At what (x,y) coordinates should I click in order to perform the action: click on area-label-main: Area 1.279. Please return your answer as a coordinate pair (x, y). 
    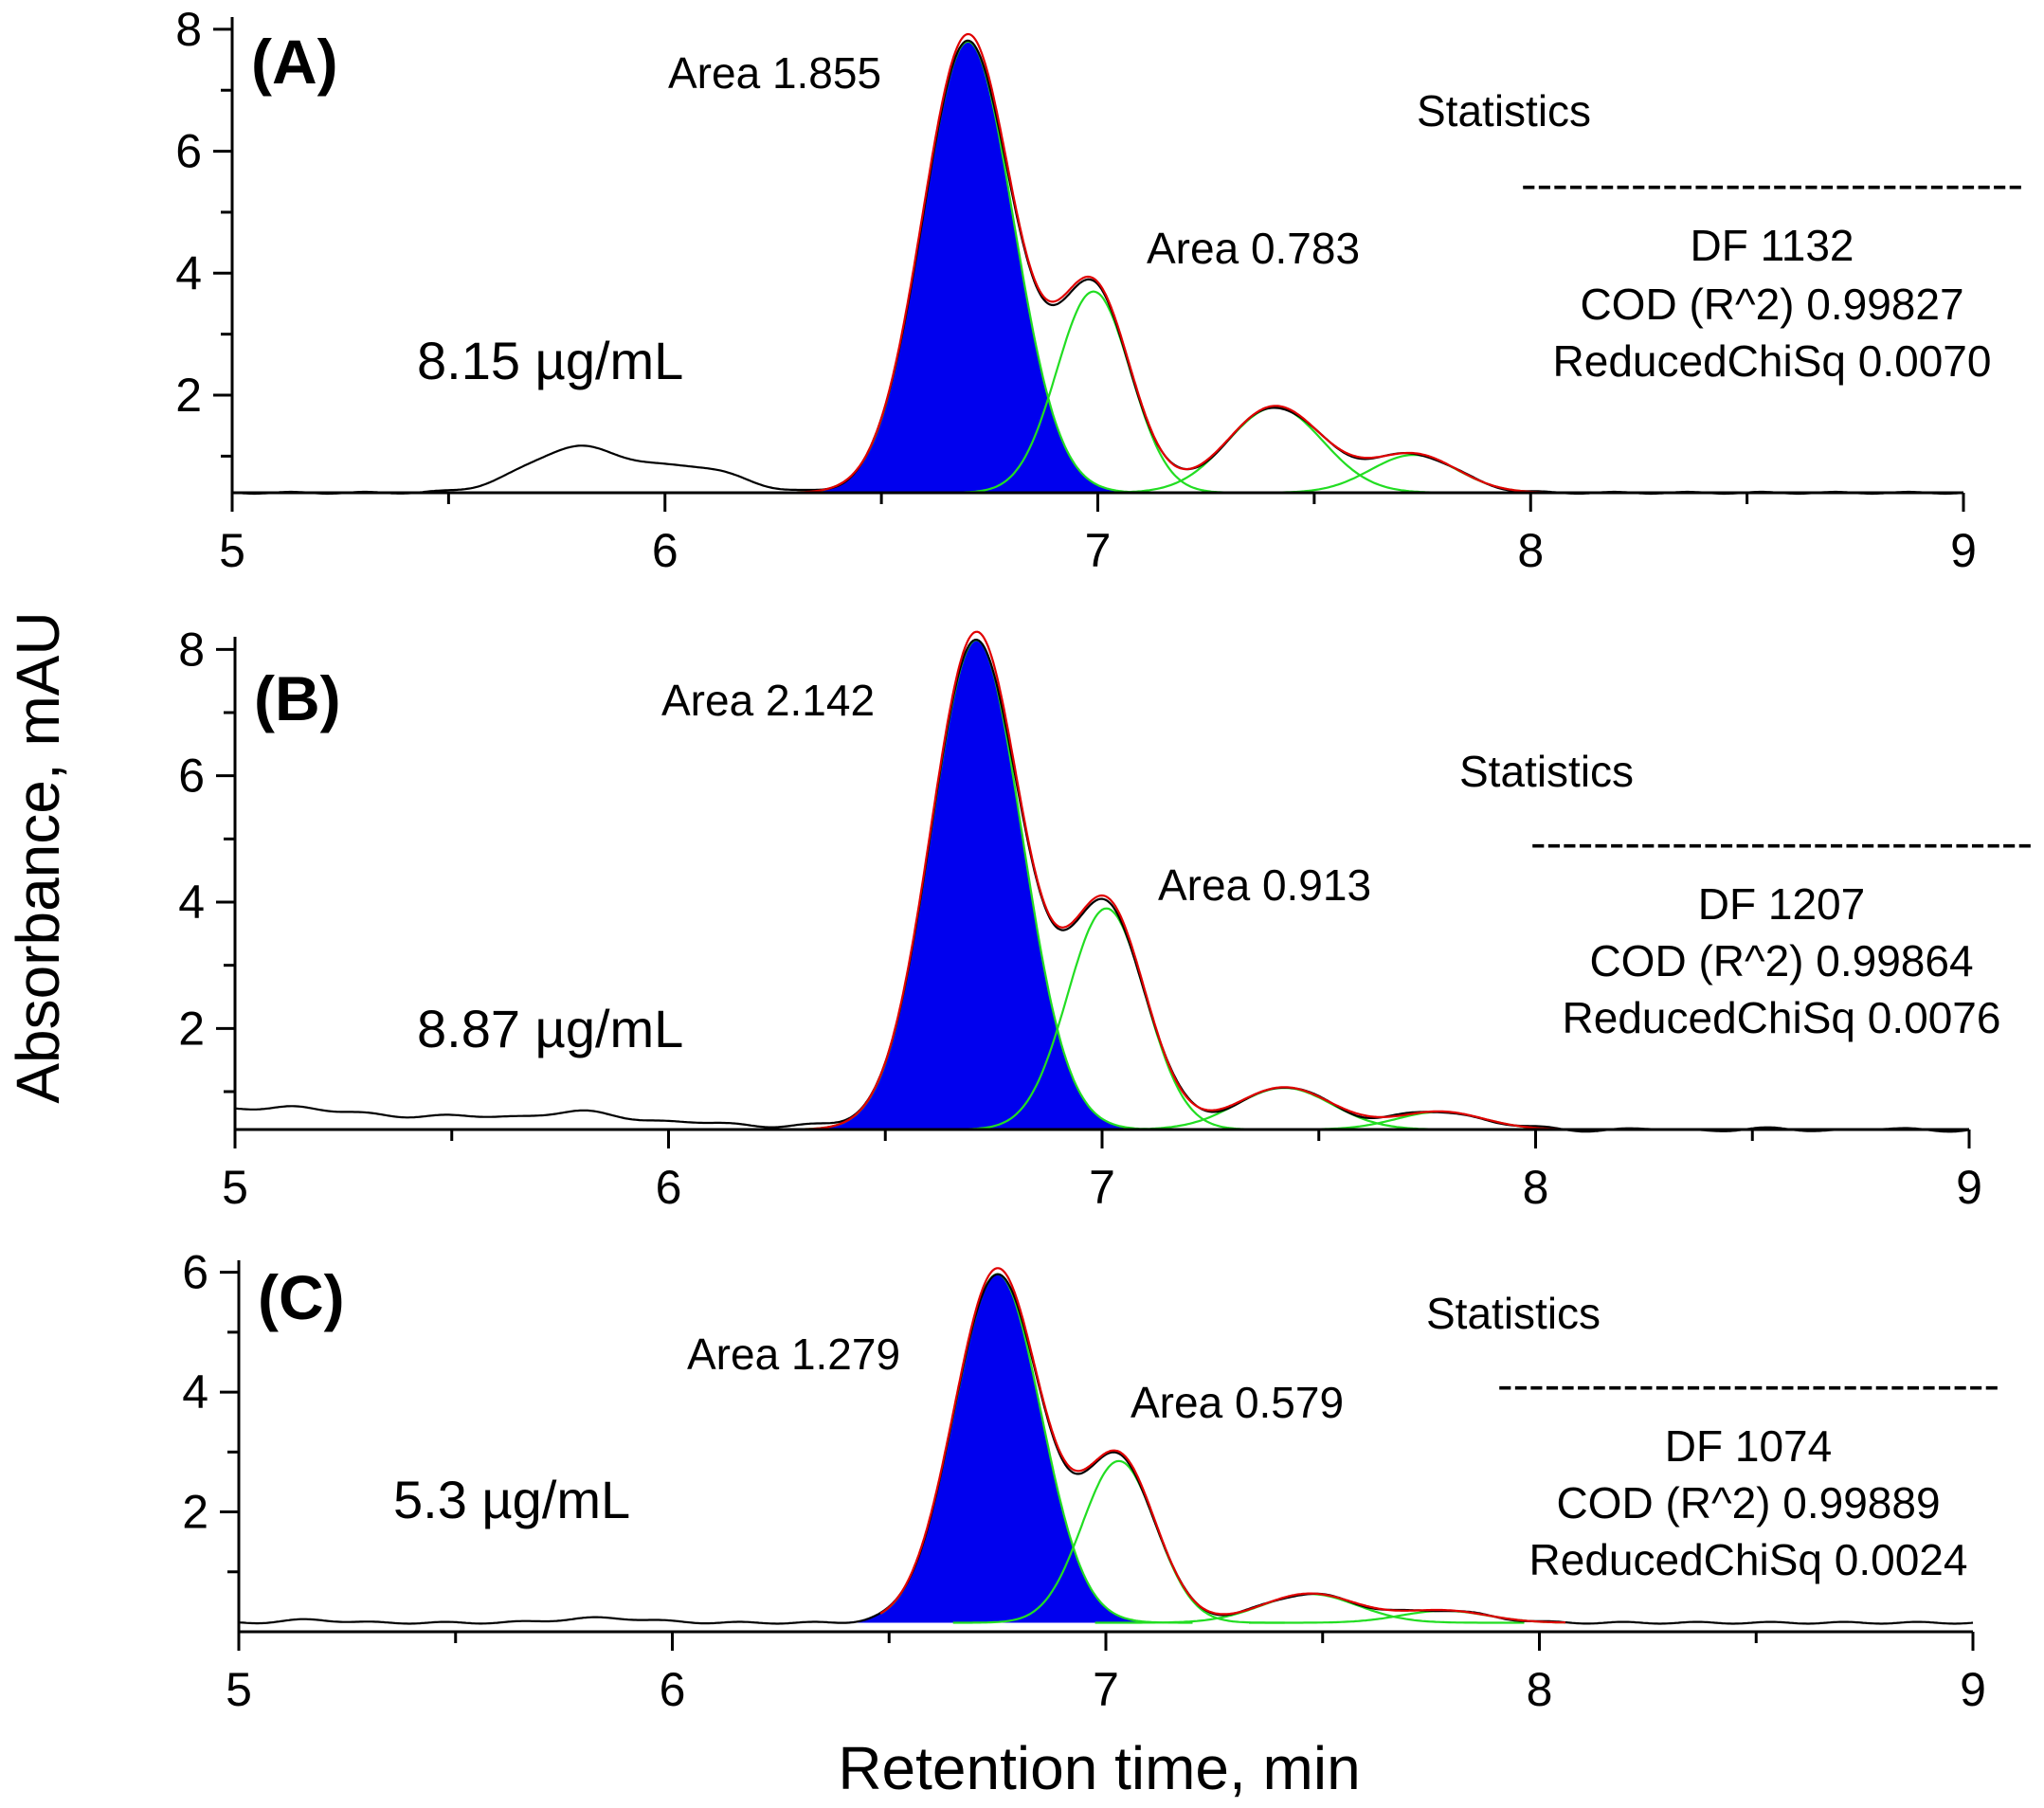
    Looking at the image, I should click on (793, 1354).